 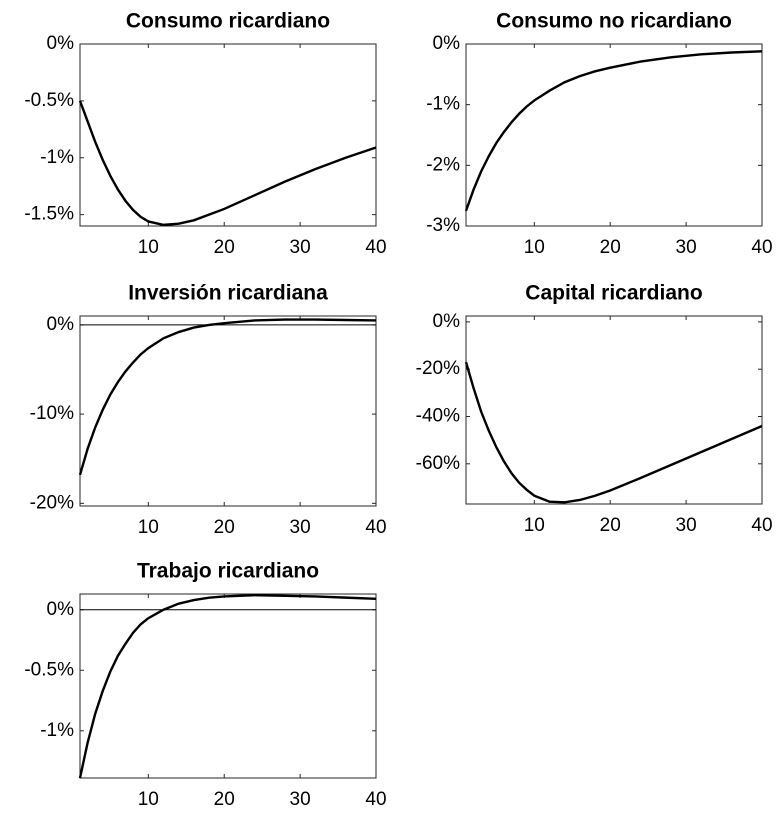 What do you see at coordinates (52, 413) in the screenshot?
I see `y-tick-label: -10%` at bounding box center [52, 413].